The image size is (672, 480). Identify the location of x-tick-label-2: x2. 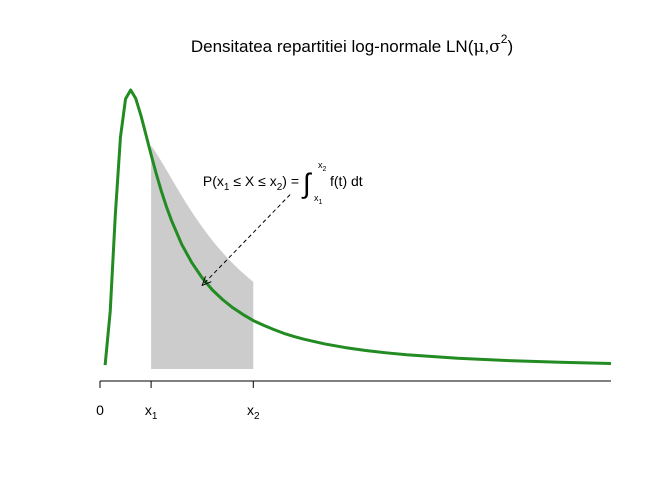
(253, 412).